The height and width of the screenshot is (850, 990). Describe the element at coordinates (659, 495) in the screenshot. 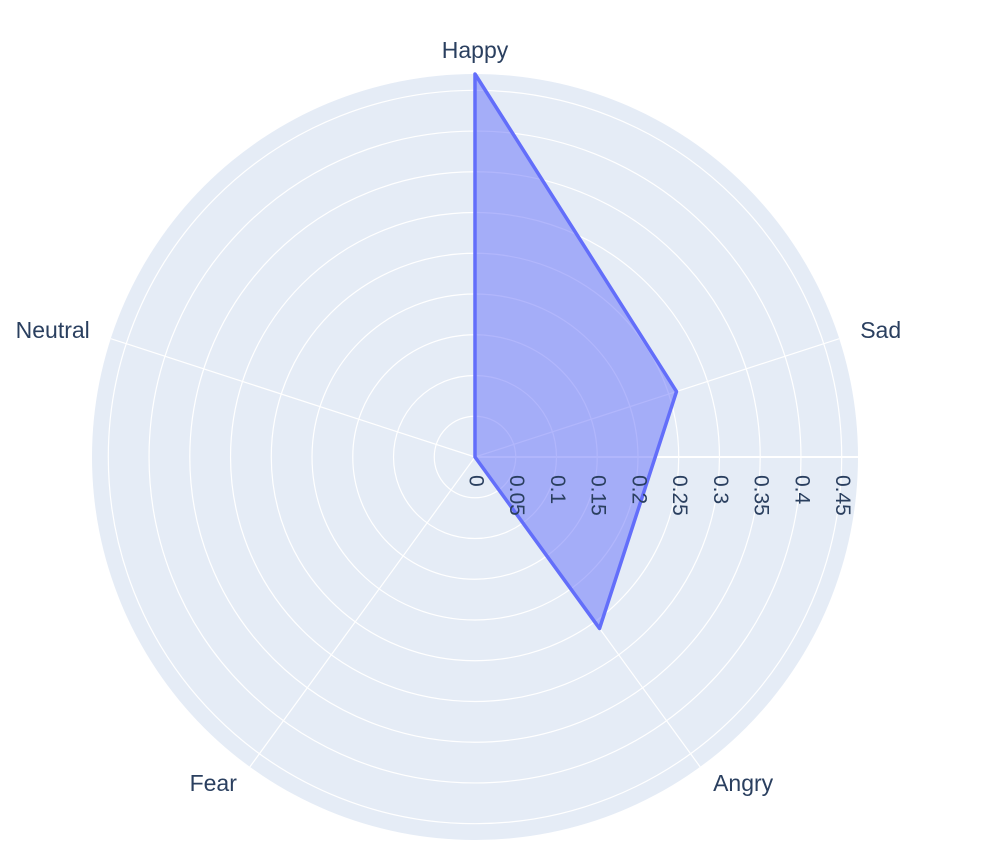

I see `radial-tick-labels: 0 0.05 0.1 0.15 0.2 0.25 0.3 0.35 0.4 0.45` at that location.